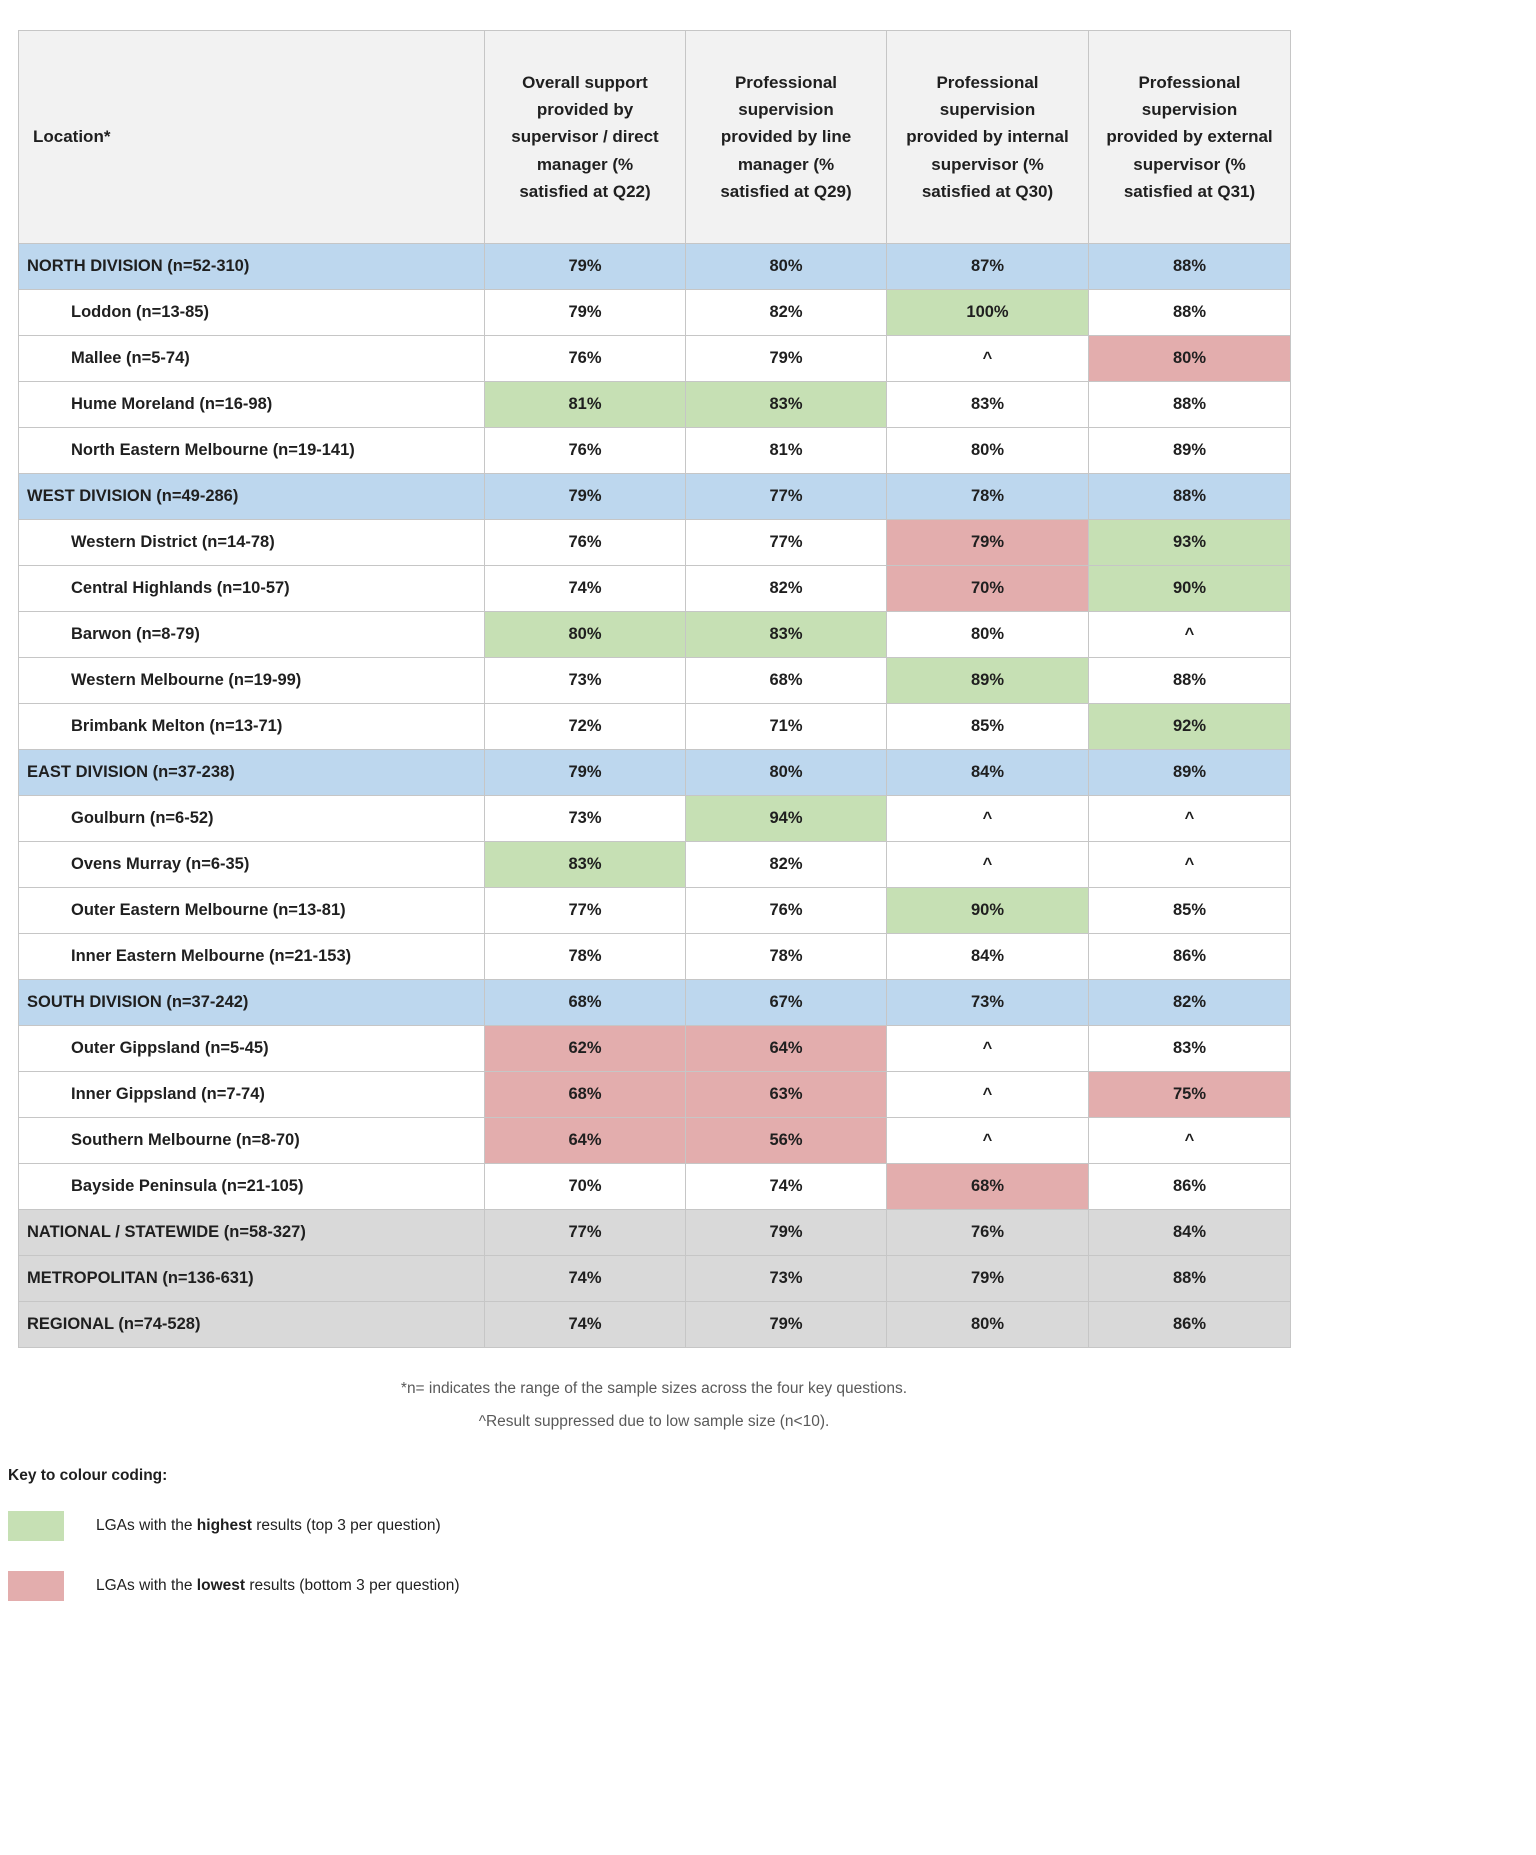  What do you see at coordinates (251, 772) in the screenshot?
I see `row-label: EAST DIVISION (n=37-238)` at bounding box center [251, 772].